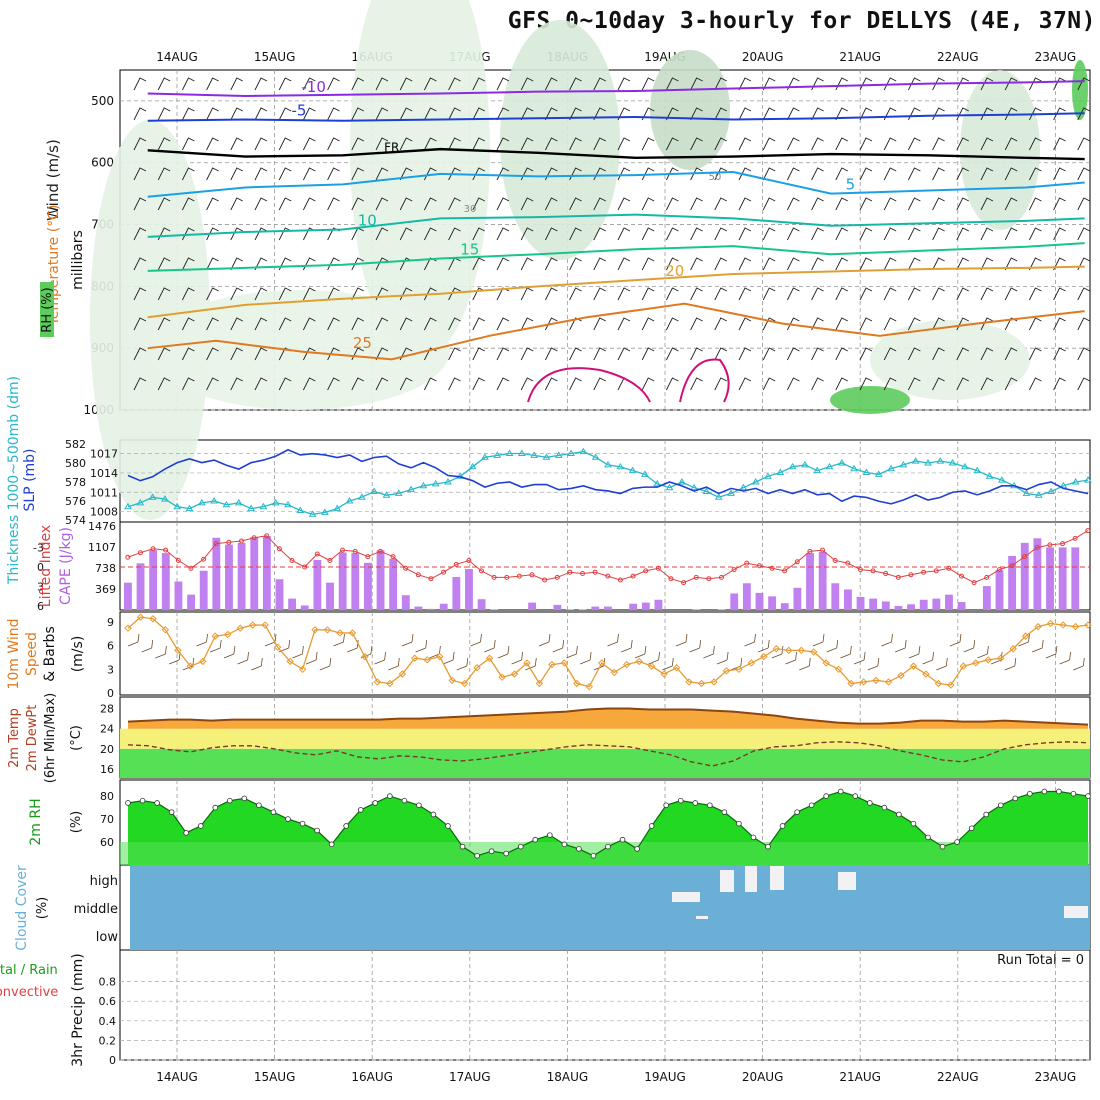 This screenshot has width=1100, height=1100. I want to click on temp-tick: 24, so click(107, 729).